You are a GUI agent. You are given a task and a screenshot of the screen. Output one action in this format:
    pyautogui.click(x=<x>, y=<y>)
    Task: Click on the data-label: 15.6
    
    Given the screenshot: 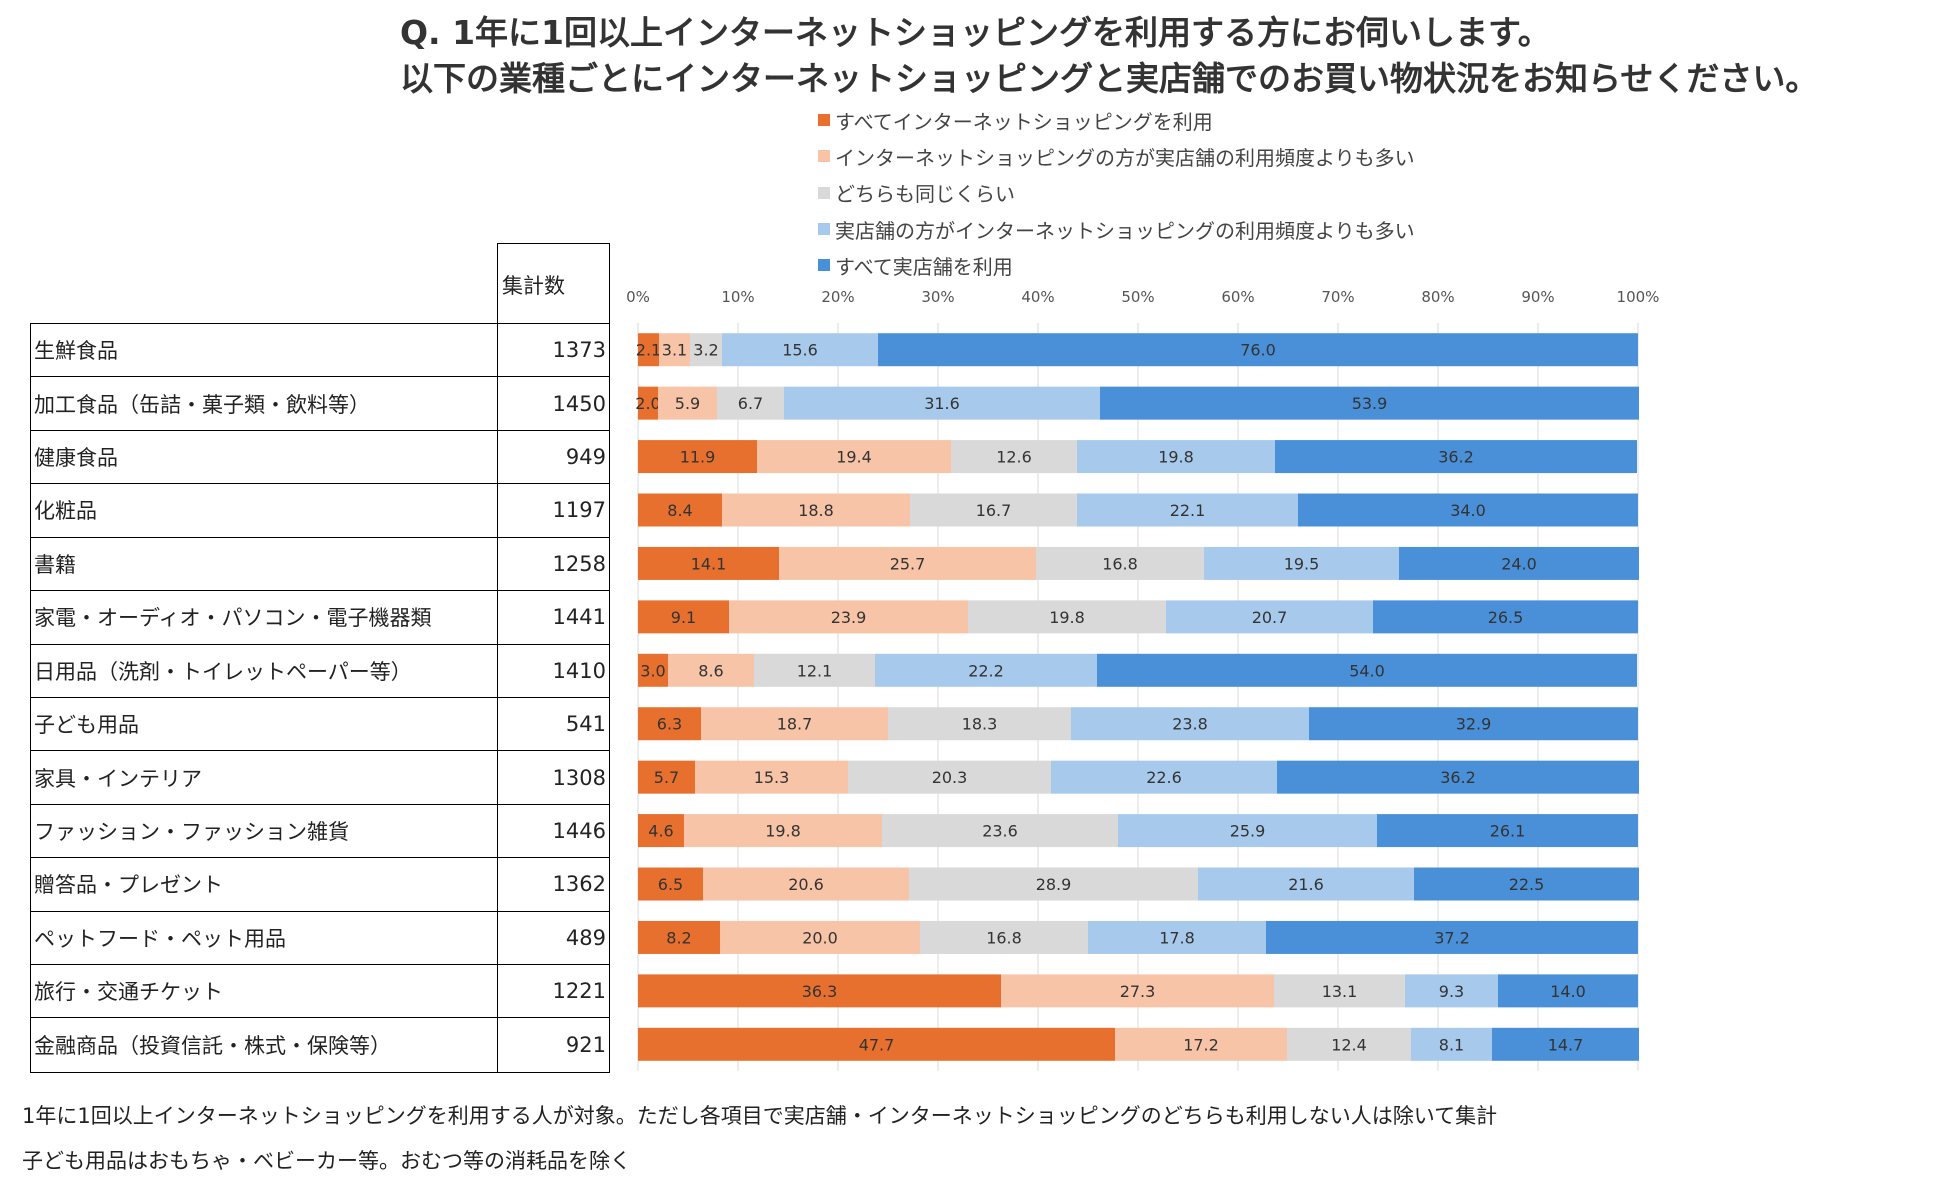 What is the action you would take?
    pyautogui.click(x=800, y=350)
    